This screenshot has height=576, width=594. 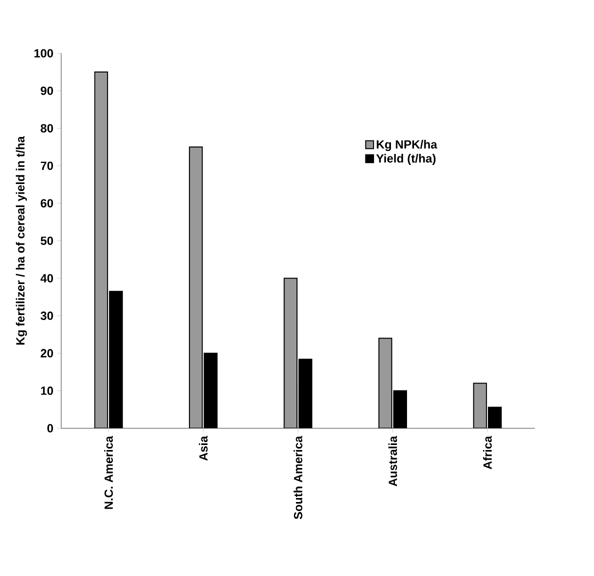 I want to click on legend-label: Yield (t/ha), so click(x=406, y=159).